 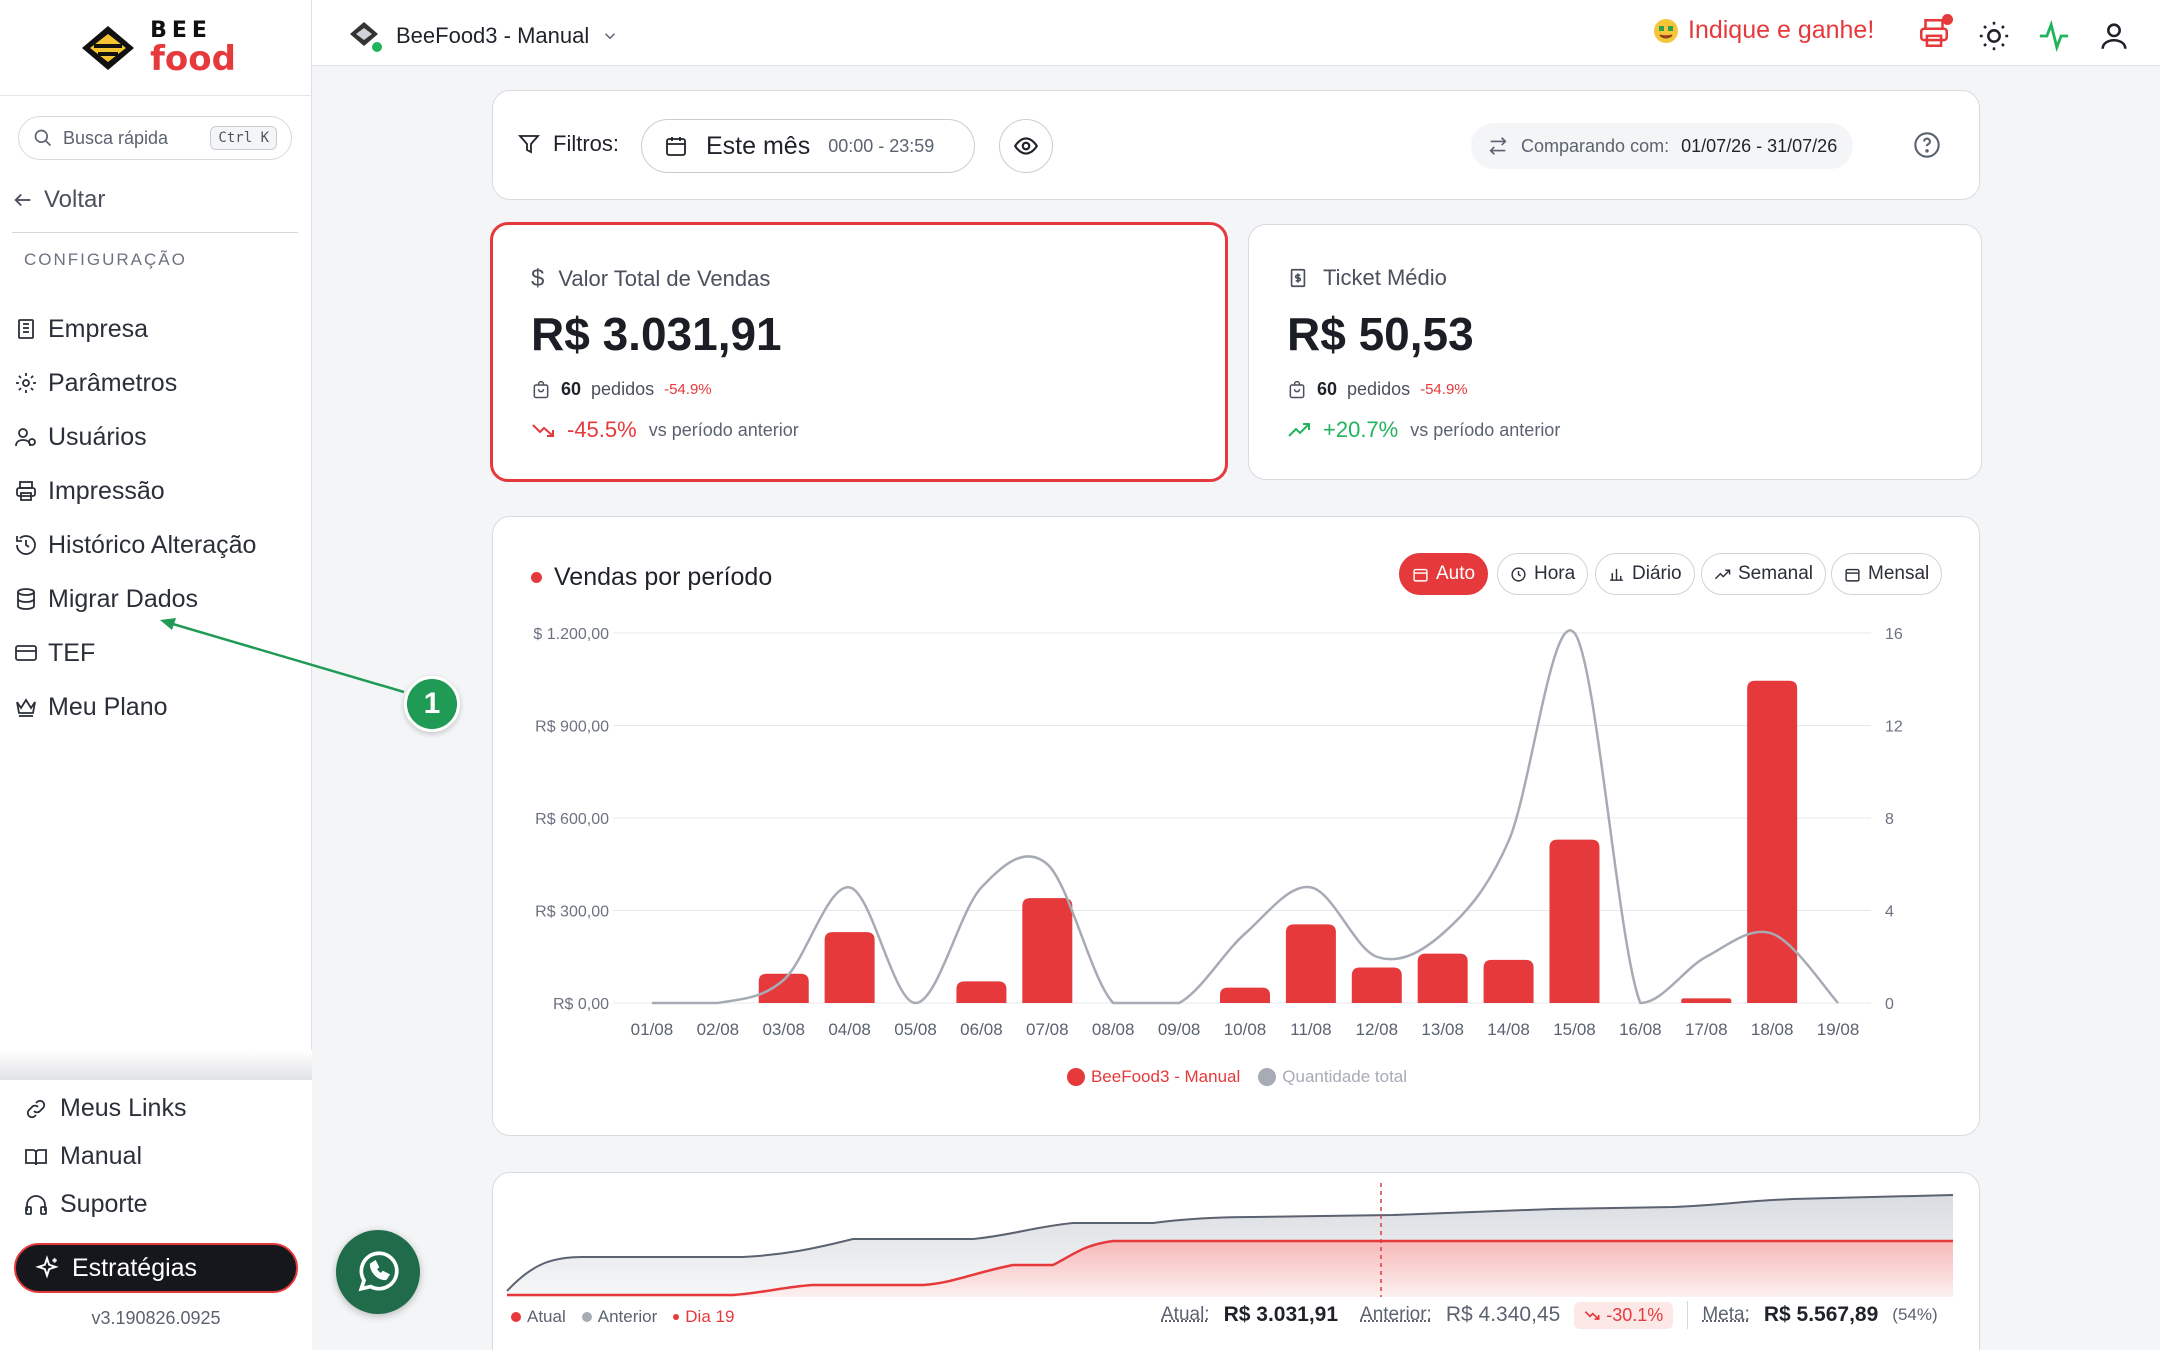 What do you see at coordinates (1026, 146) in the screenshot?
I see `visibility-toggle` at bounding box center [1026, 146].